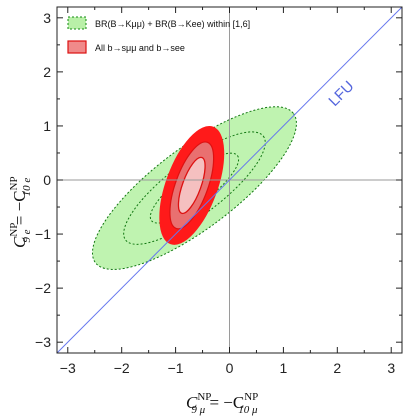  What do you see at coordinates (47, 72) in the screenshot?
I see `y-tick-label: 2` at bounding box center [47, 72].